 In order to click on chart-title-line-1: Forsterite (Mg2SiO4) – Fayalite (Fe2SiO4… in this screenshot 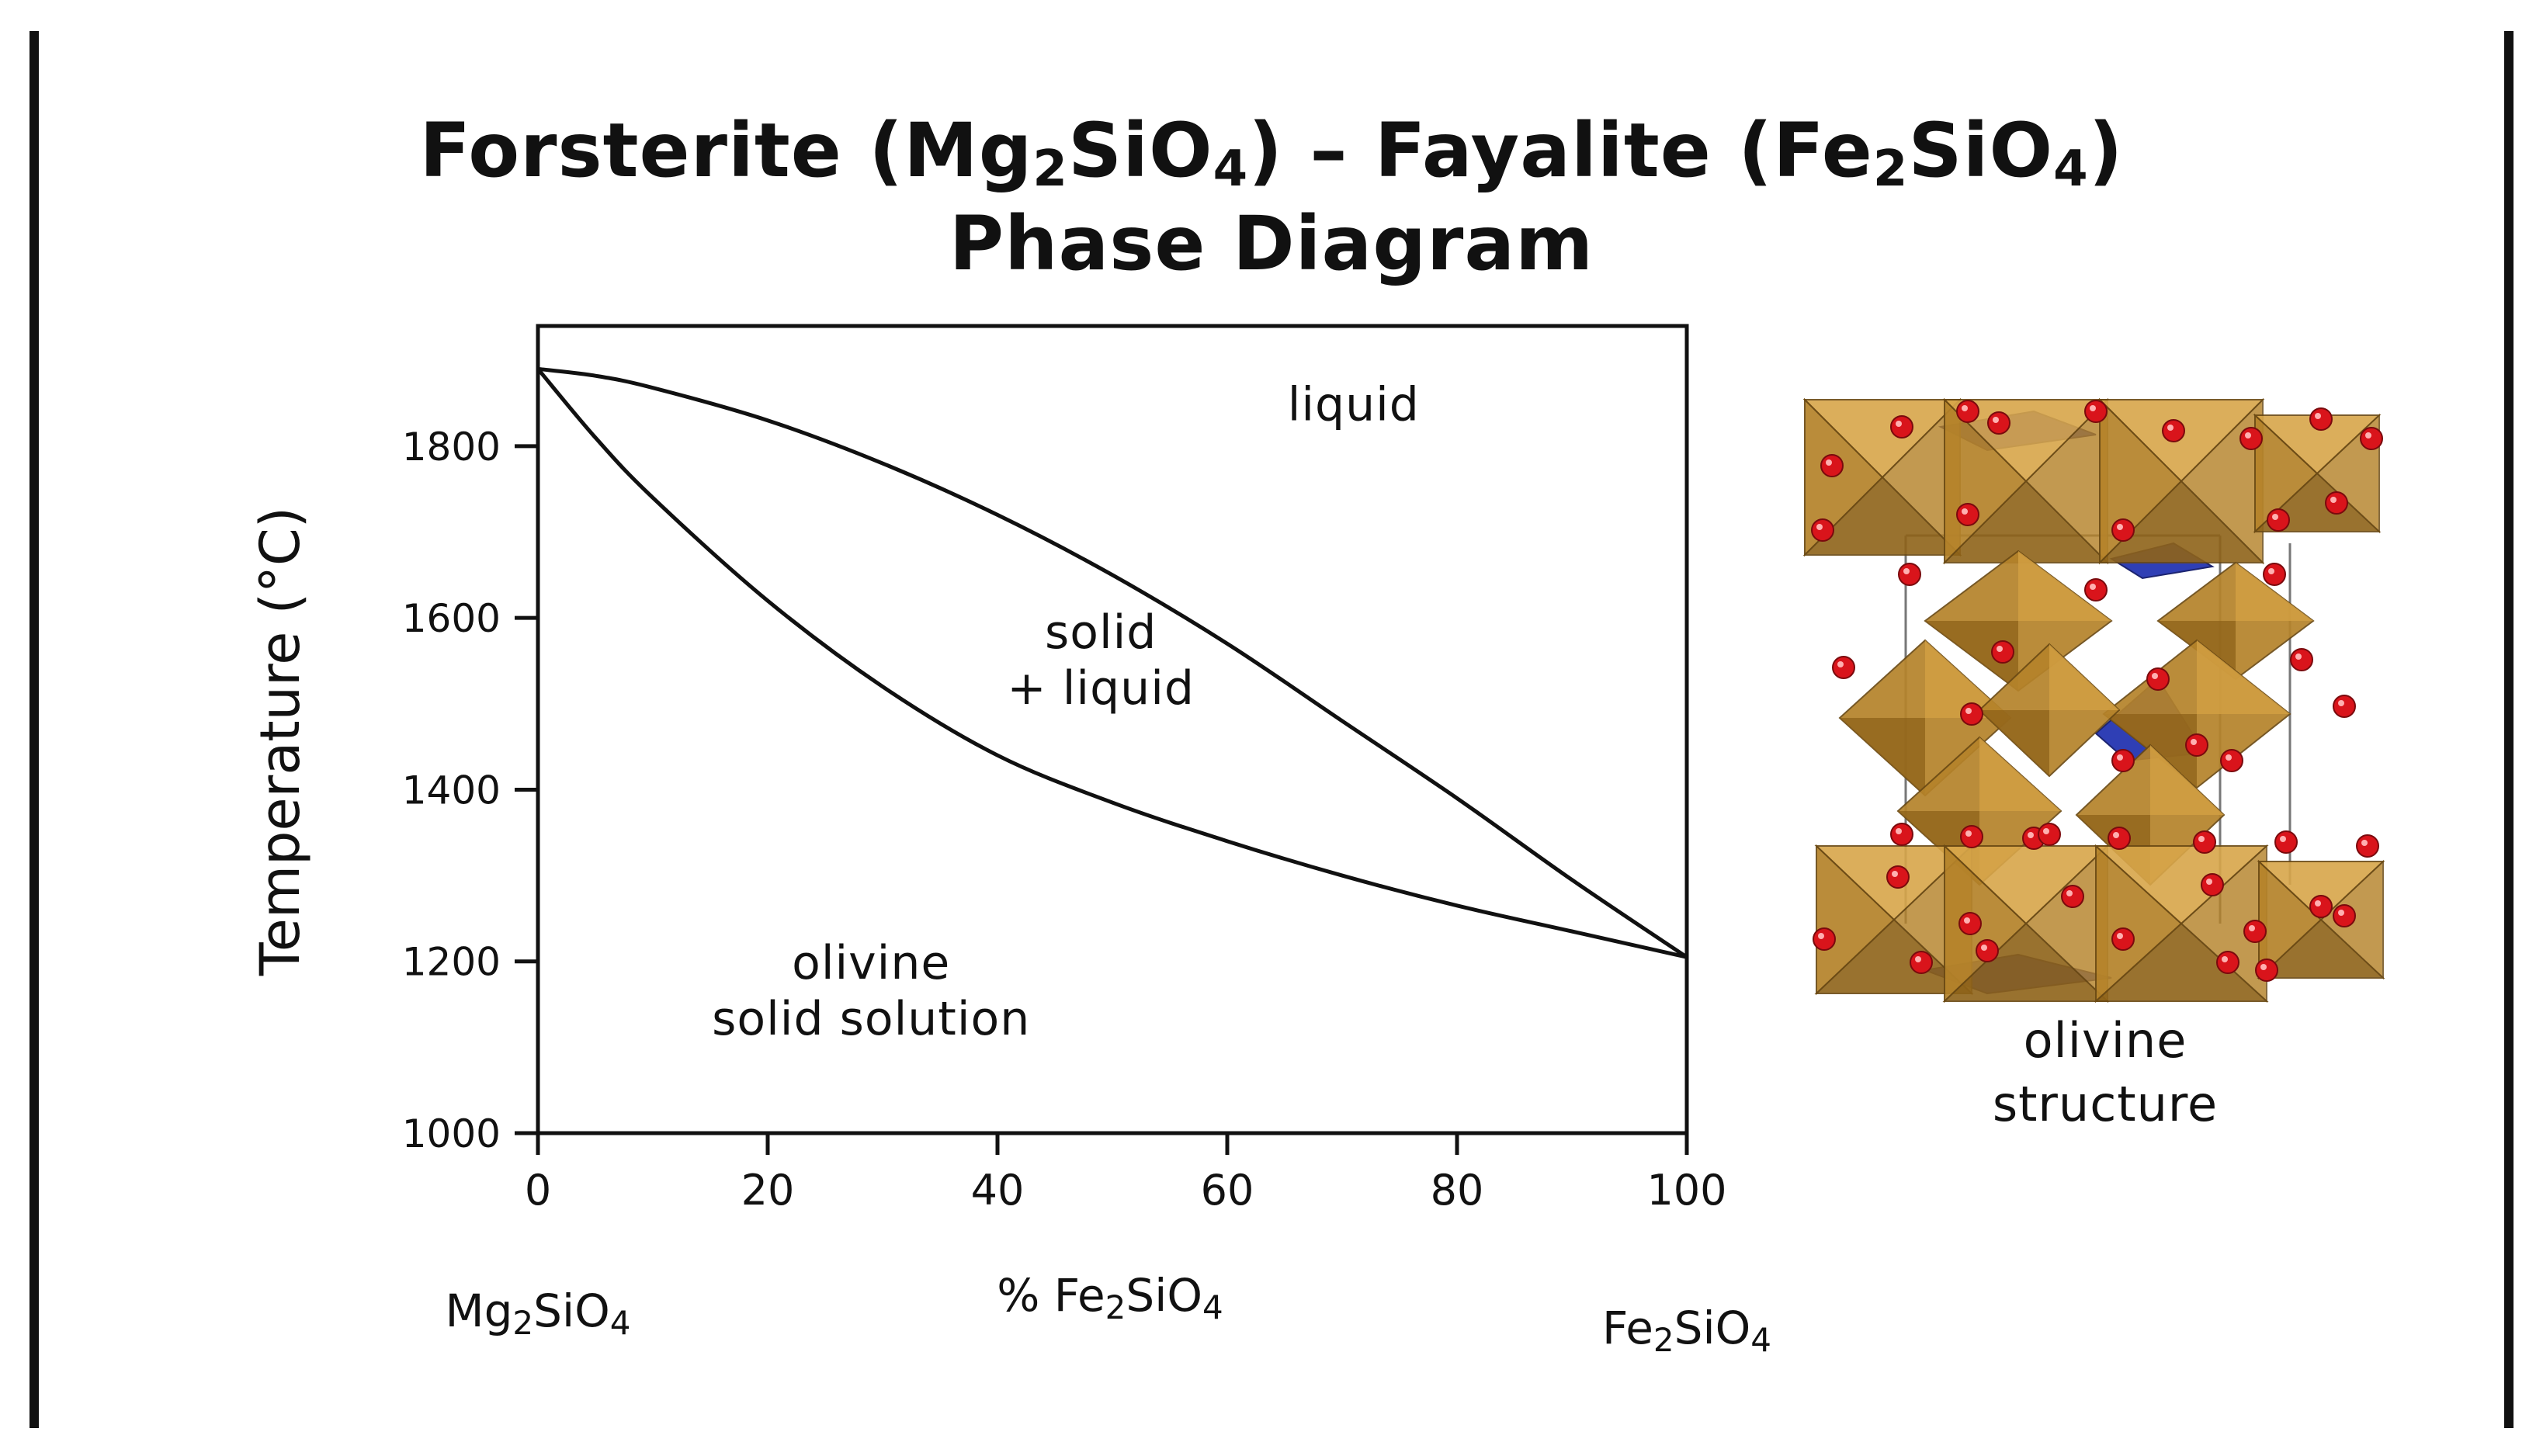, I will do `click(1271, 153)`.